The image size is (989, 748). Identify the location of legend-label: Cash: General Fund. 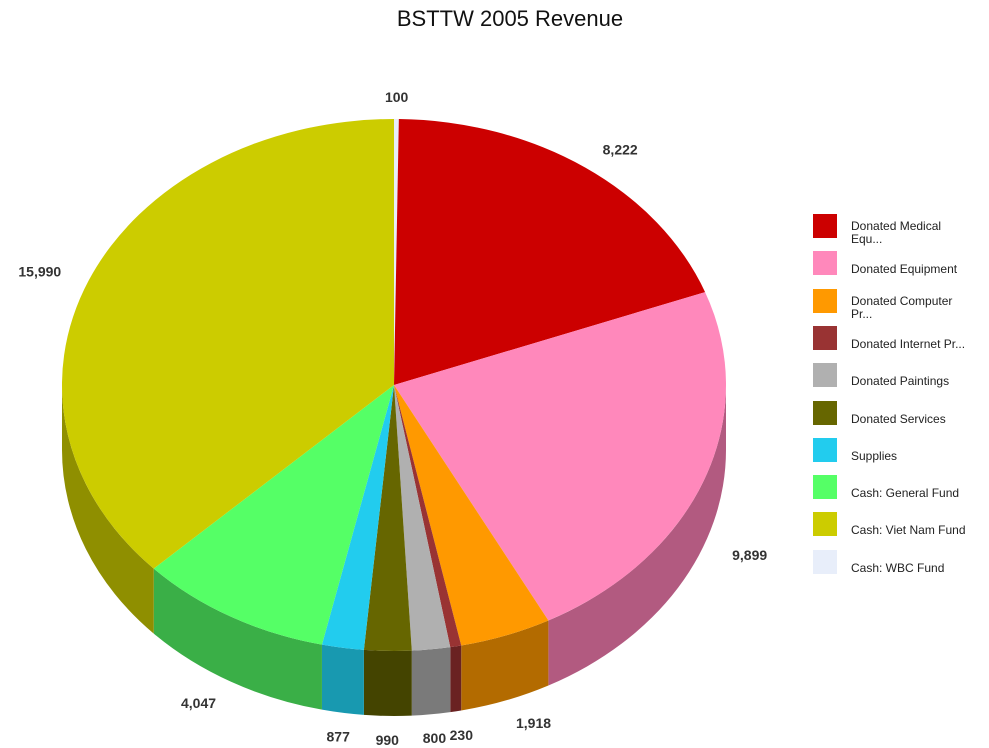
(905, 493).